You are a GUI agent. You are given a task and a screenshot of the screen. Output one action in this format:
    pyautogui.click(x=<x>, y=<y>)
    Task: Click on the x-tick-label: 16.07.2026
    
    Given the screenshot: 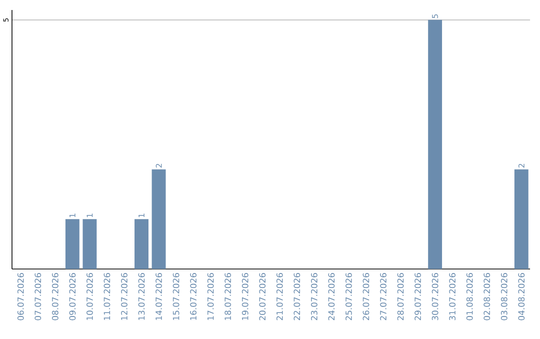 What is the action you would take?
    pyautogui.click(x=193, y=296)
    